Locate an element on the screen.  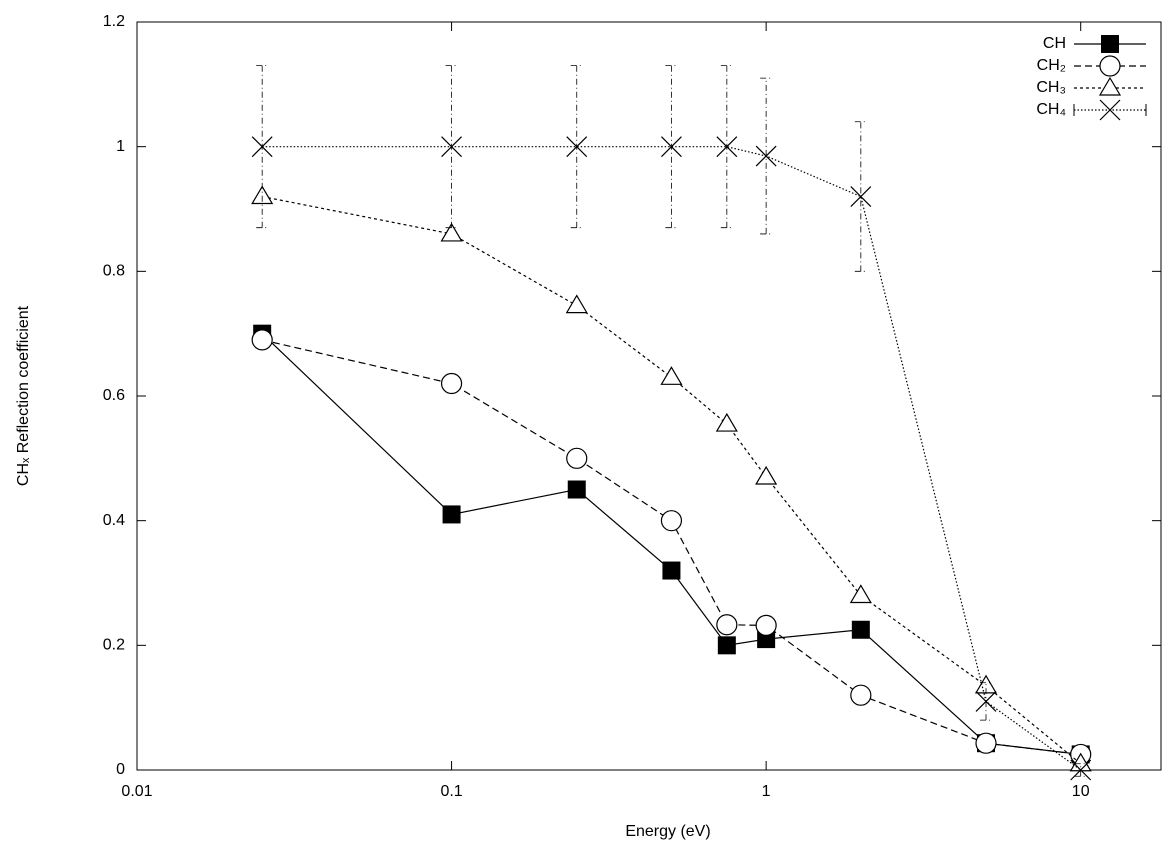
x-tick-label: 0.01 is located at coordinates (136, 791).